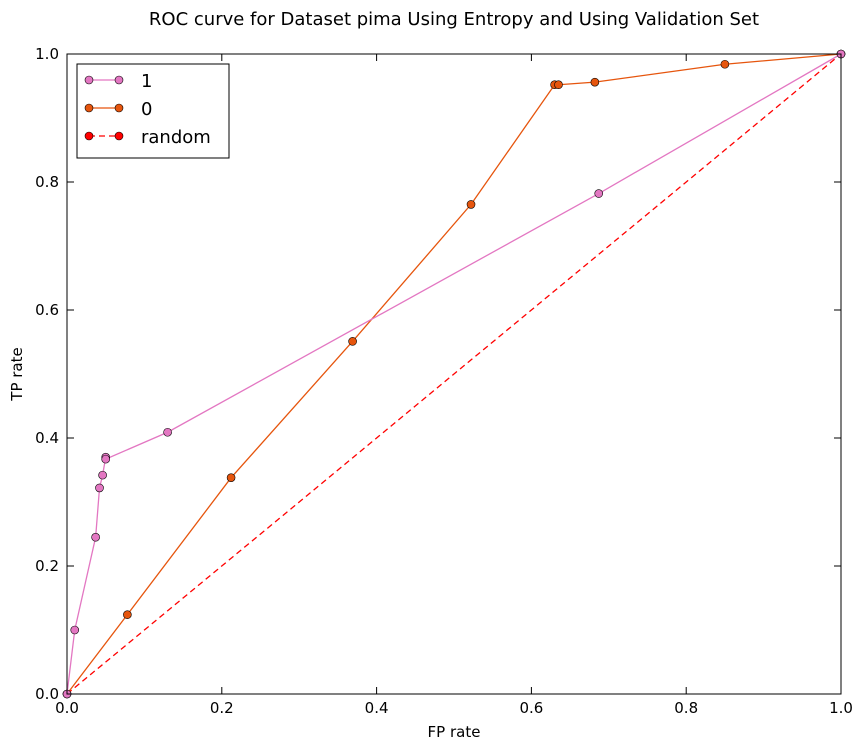  What do you see at coordinates (47, 310) in the screenshot?
I see `y-tick-label: 0.6` at bounding box center [47, 310].